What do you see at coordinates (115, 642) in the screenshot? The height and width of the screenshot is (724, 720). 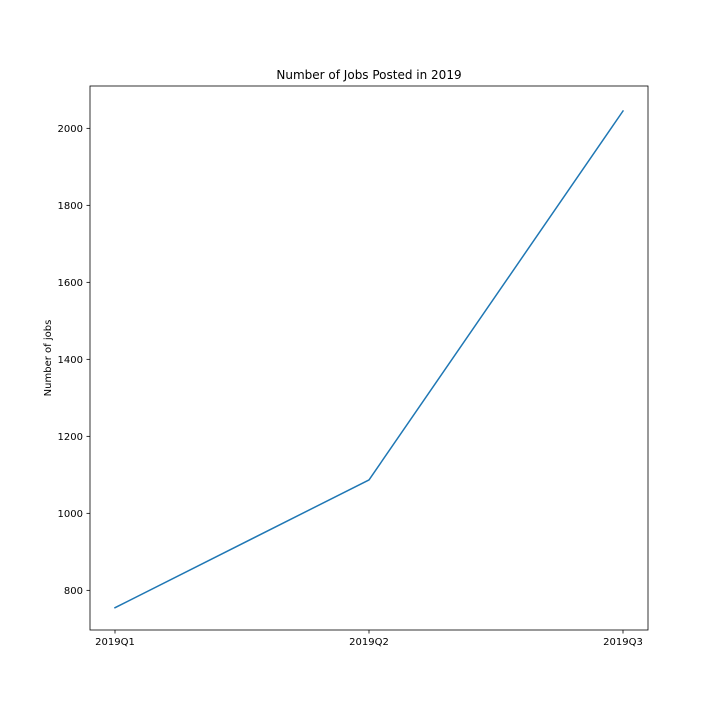 I see `x-tick-label: 2019Q1` at bounding box center [115, 642].